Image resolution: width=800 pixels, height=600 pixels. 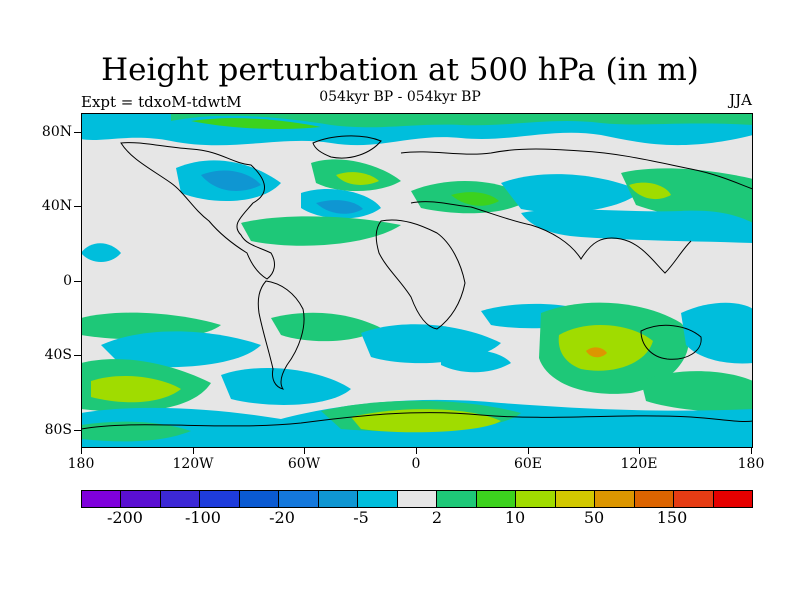 What do you see at coordinates (161, 102) in the screenshot?
I see `experiment-label: Expt = tdxoM-tdwtM` at bounding box center [161, 102].